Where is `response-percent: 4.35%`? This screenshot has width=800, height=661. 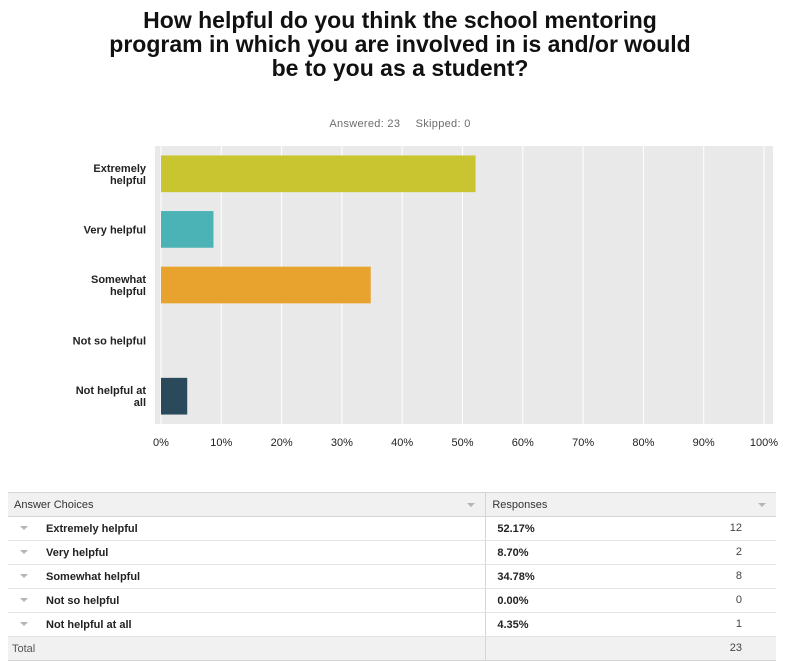 response-percent: 4.35% is located at coordinates (513, 624).